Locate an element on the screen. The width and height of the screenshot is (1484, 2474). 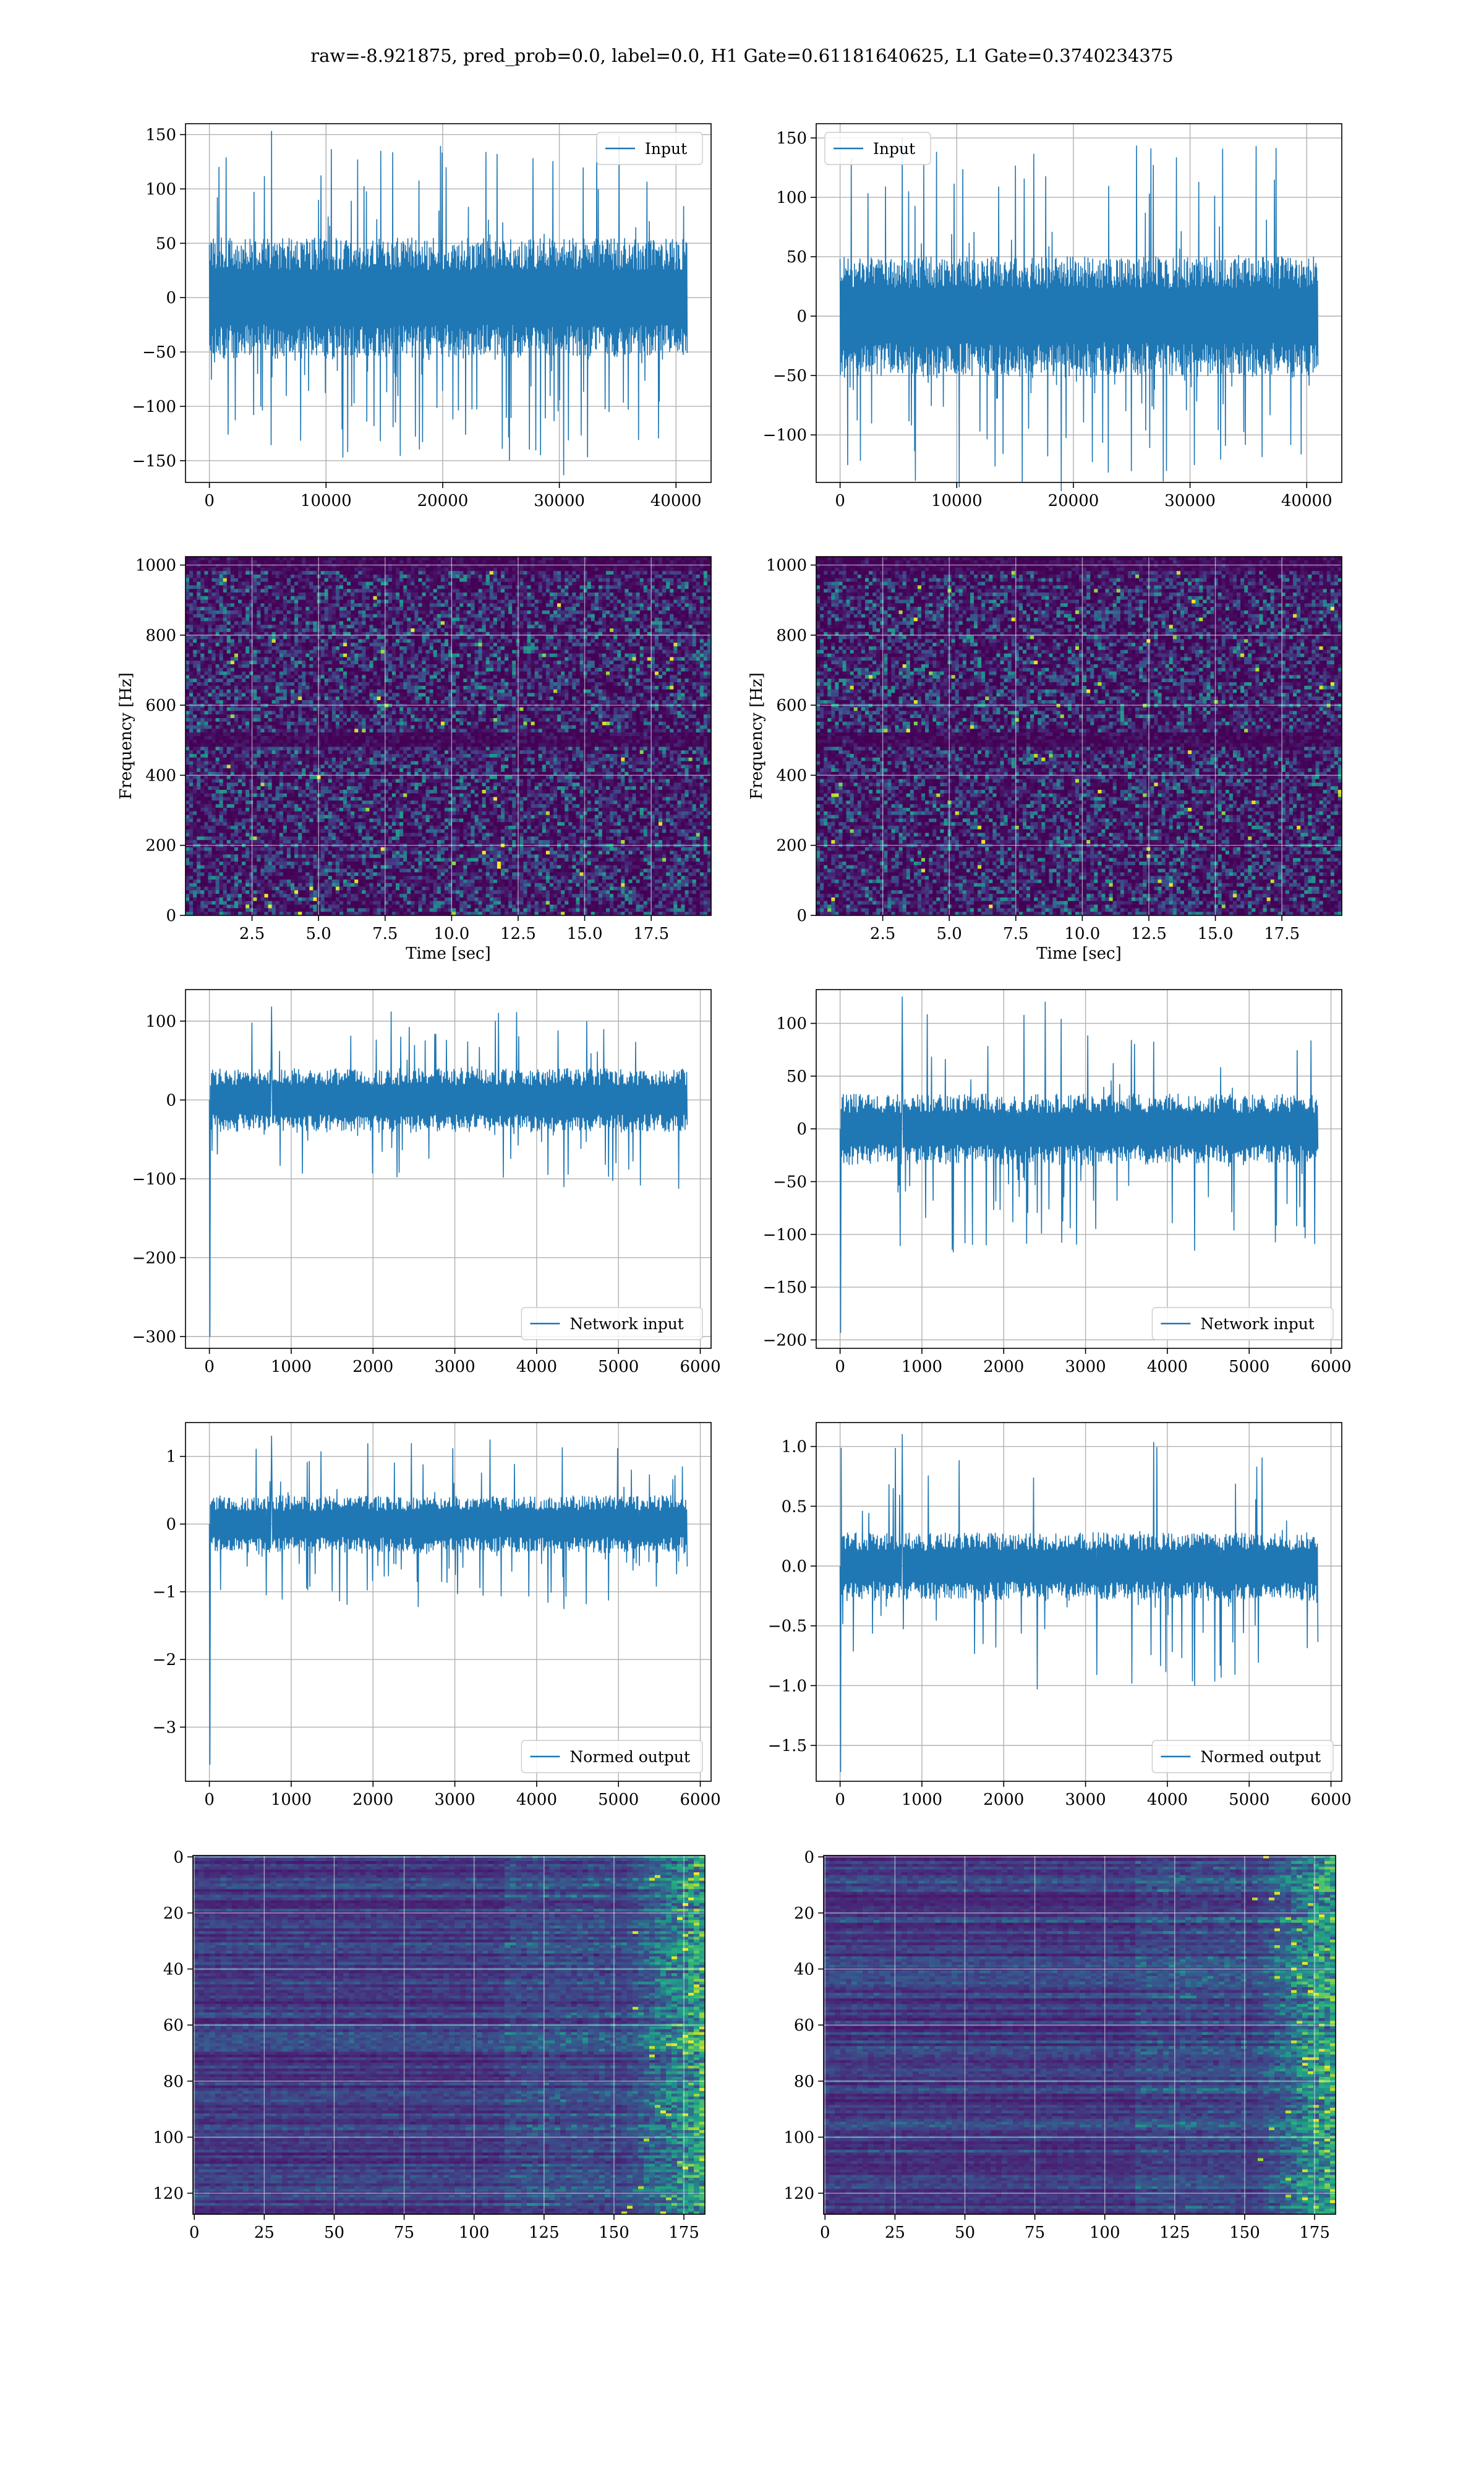
x-tick-label: 2.5 is located at coordinates (252, 934).